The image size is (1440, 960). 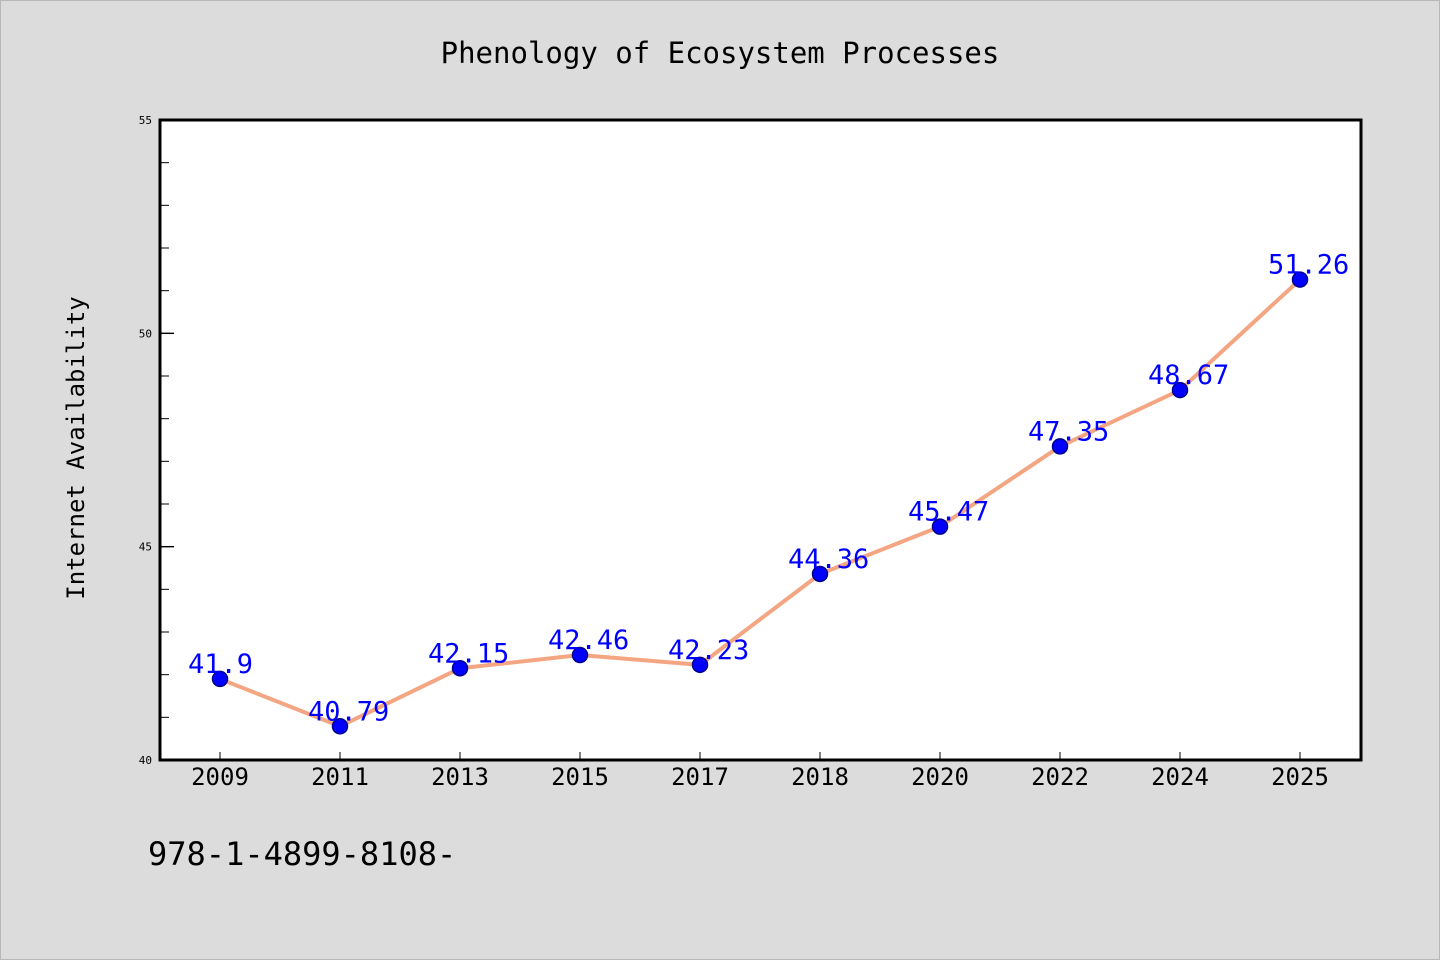 What do you see at coordinates (828, 559) in the screenshot?
I see `data-label: 44.36` at bounding box center [828, 559].